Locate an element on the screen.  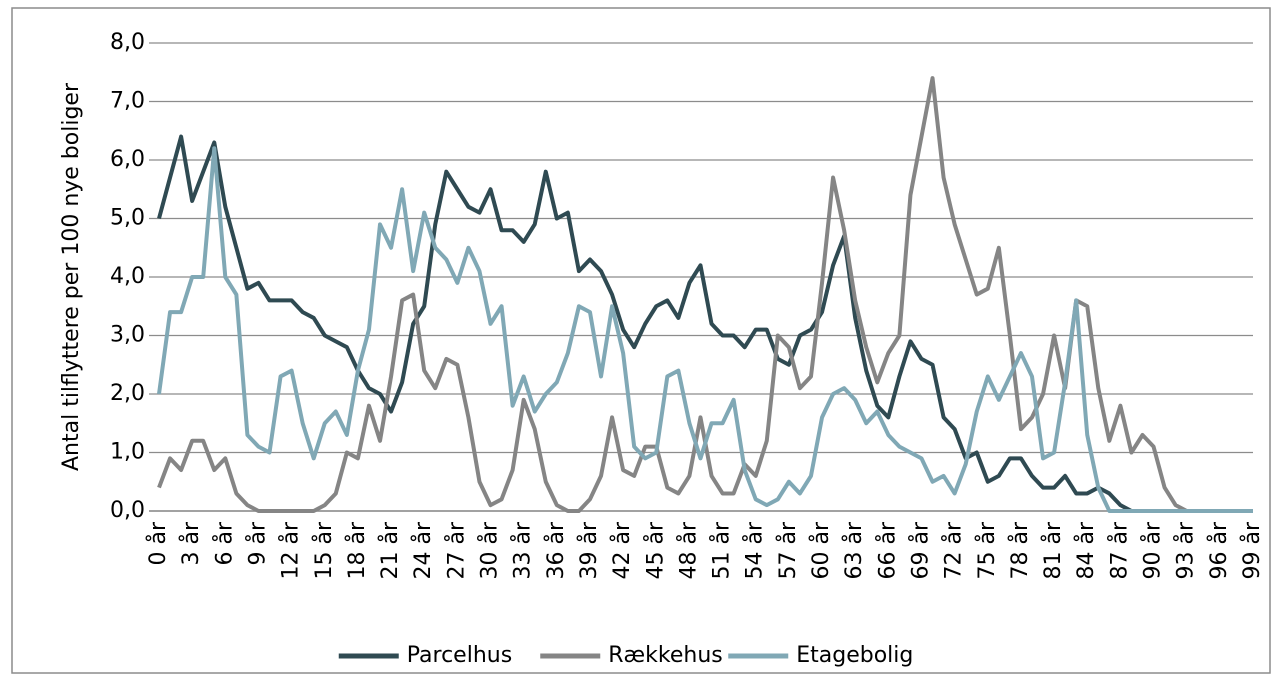
x-tick-label: 99 år is located at coordinates (1252, 550).